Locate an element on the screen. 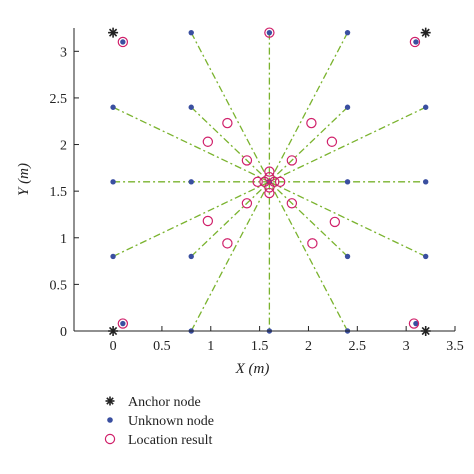  y-tick-label: 2 is located at coordinates (63, 146).